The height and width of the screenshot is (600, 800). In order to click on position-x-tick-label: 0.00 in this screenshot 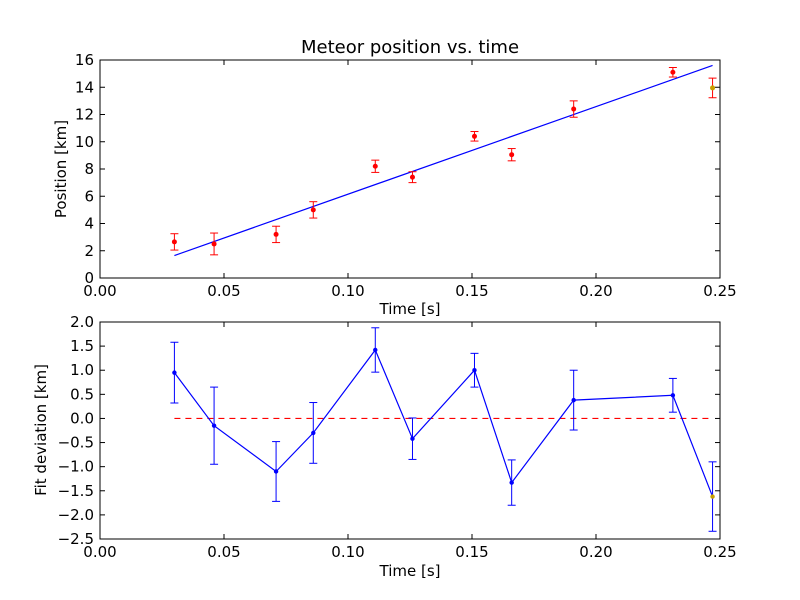, I will do `click(99, 291)`.